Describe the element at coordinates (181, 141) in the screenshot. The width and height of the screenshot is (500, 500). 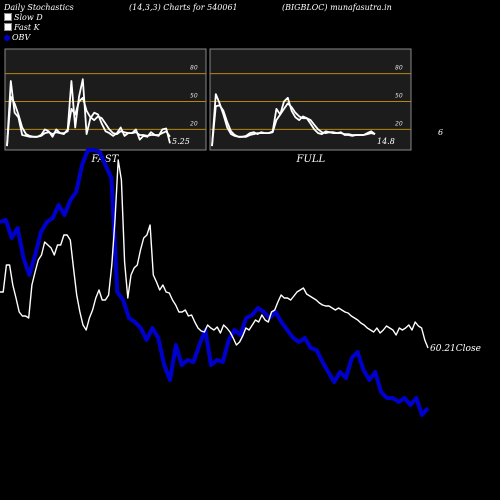
I see `fast-last-value: 5.25` at that location.